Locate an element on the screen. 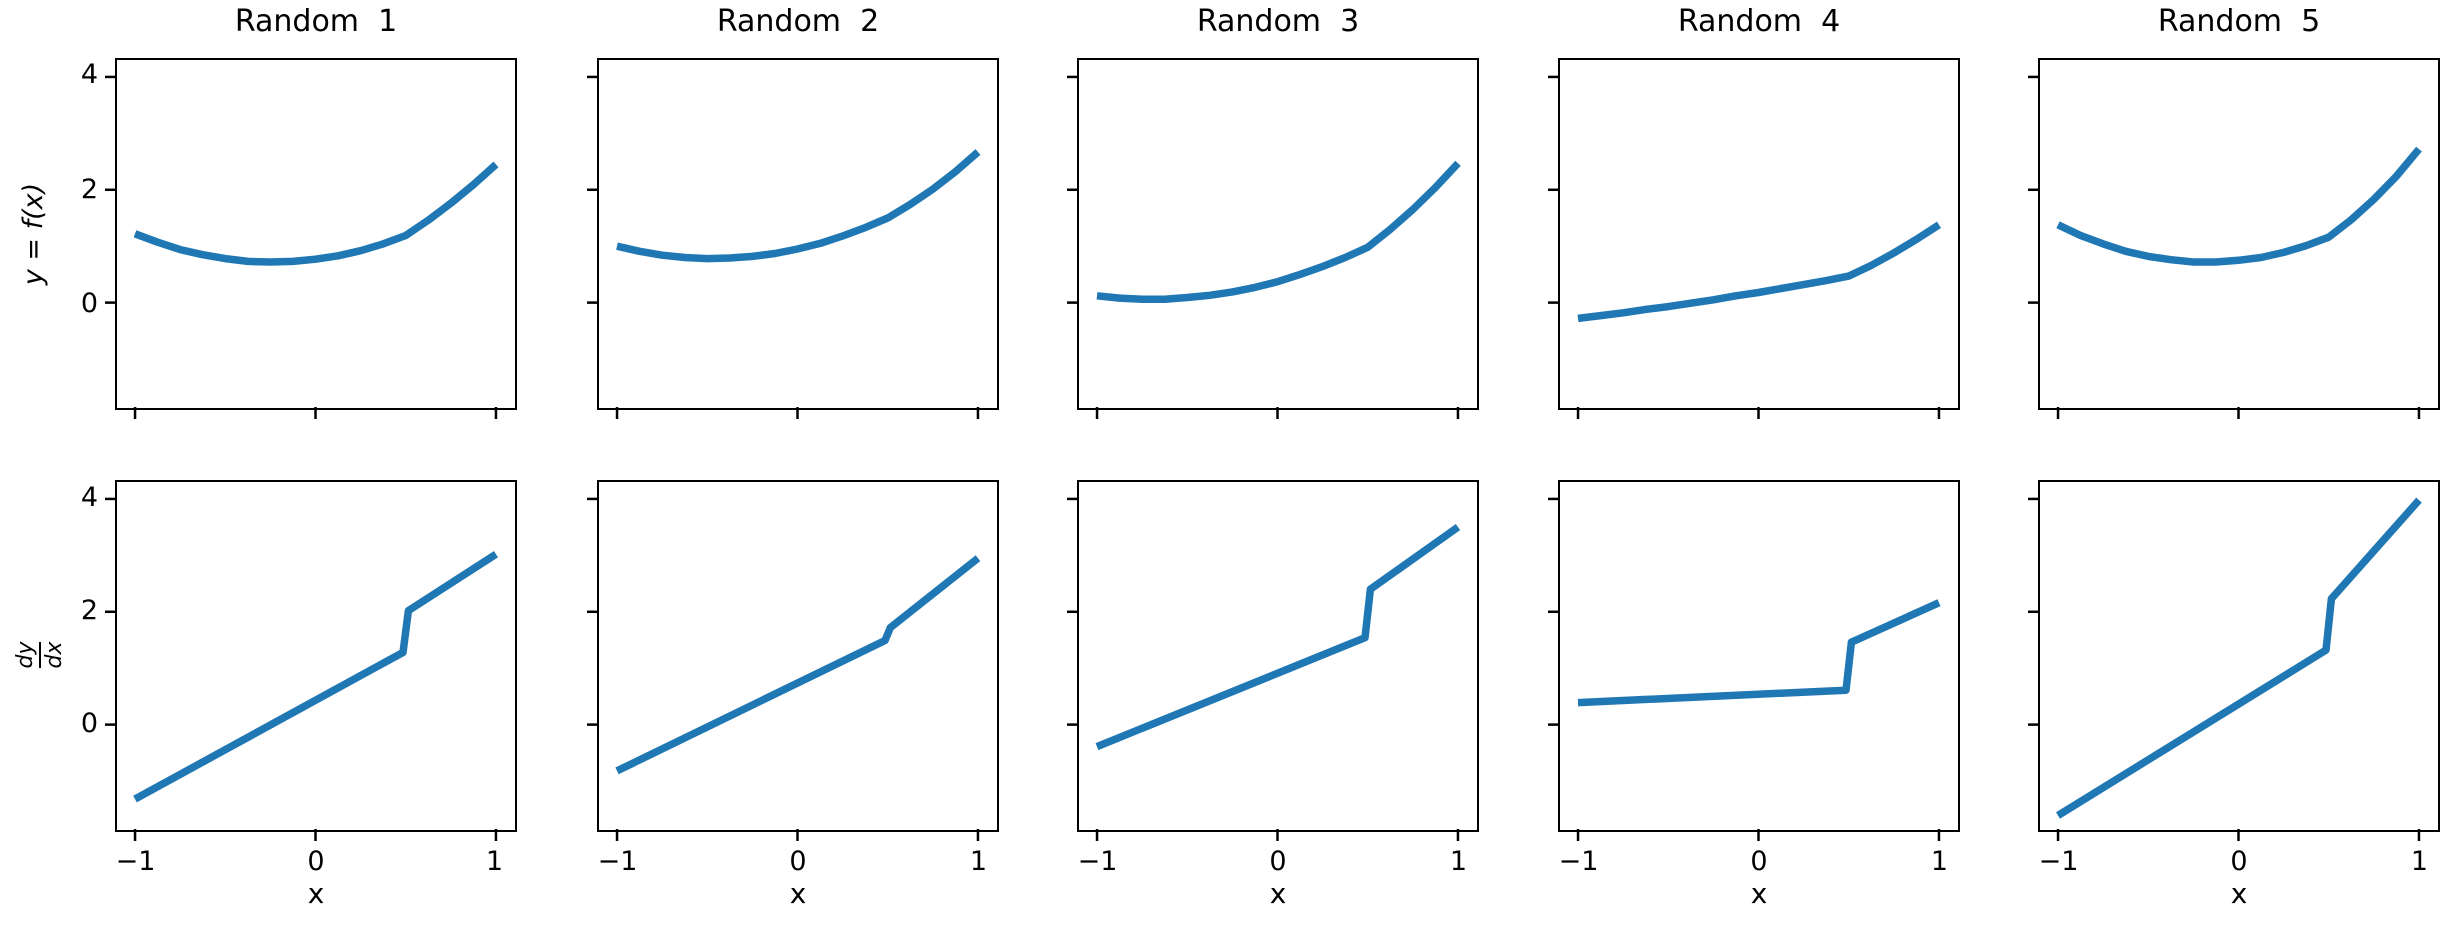 This screenshot has height=939, width=2460. subplot-title: Random 2 is located at coordinates (798, 21).